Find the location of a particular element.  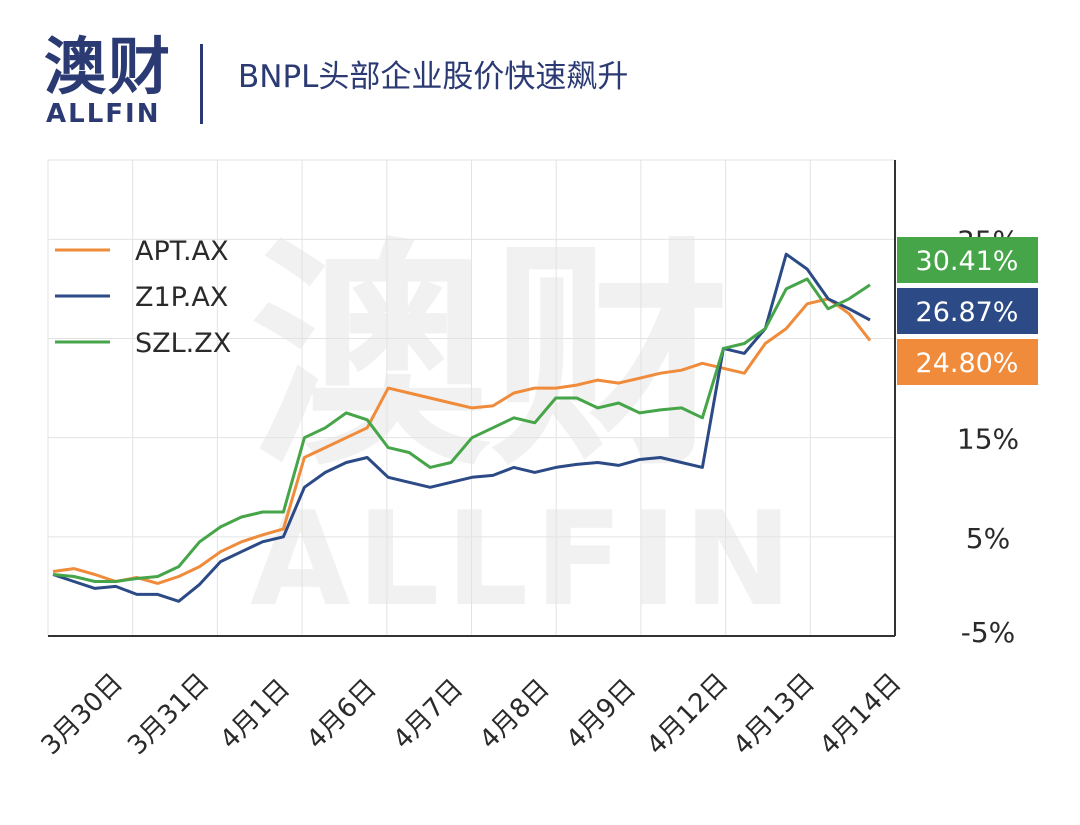

x-tick-label: 4月6日 is located at coordinates (341, 714).